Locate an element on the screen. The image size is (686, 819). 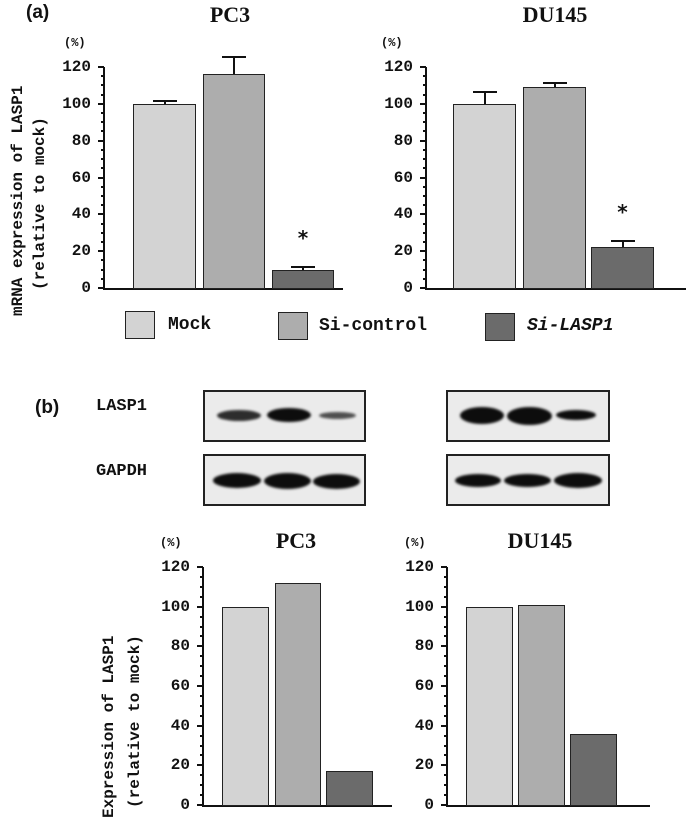
y-tick-label: 80 is located at coordinates (424, 646).